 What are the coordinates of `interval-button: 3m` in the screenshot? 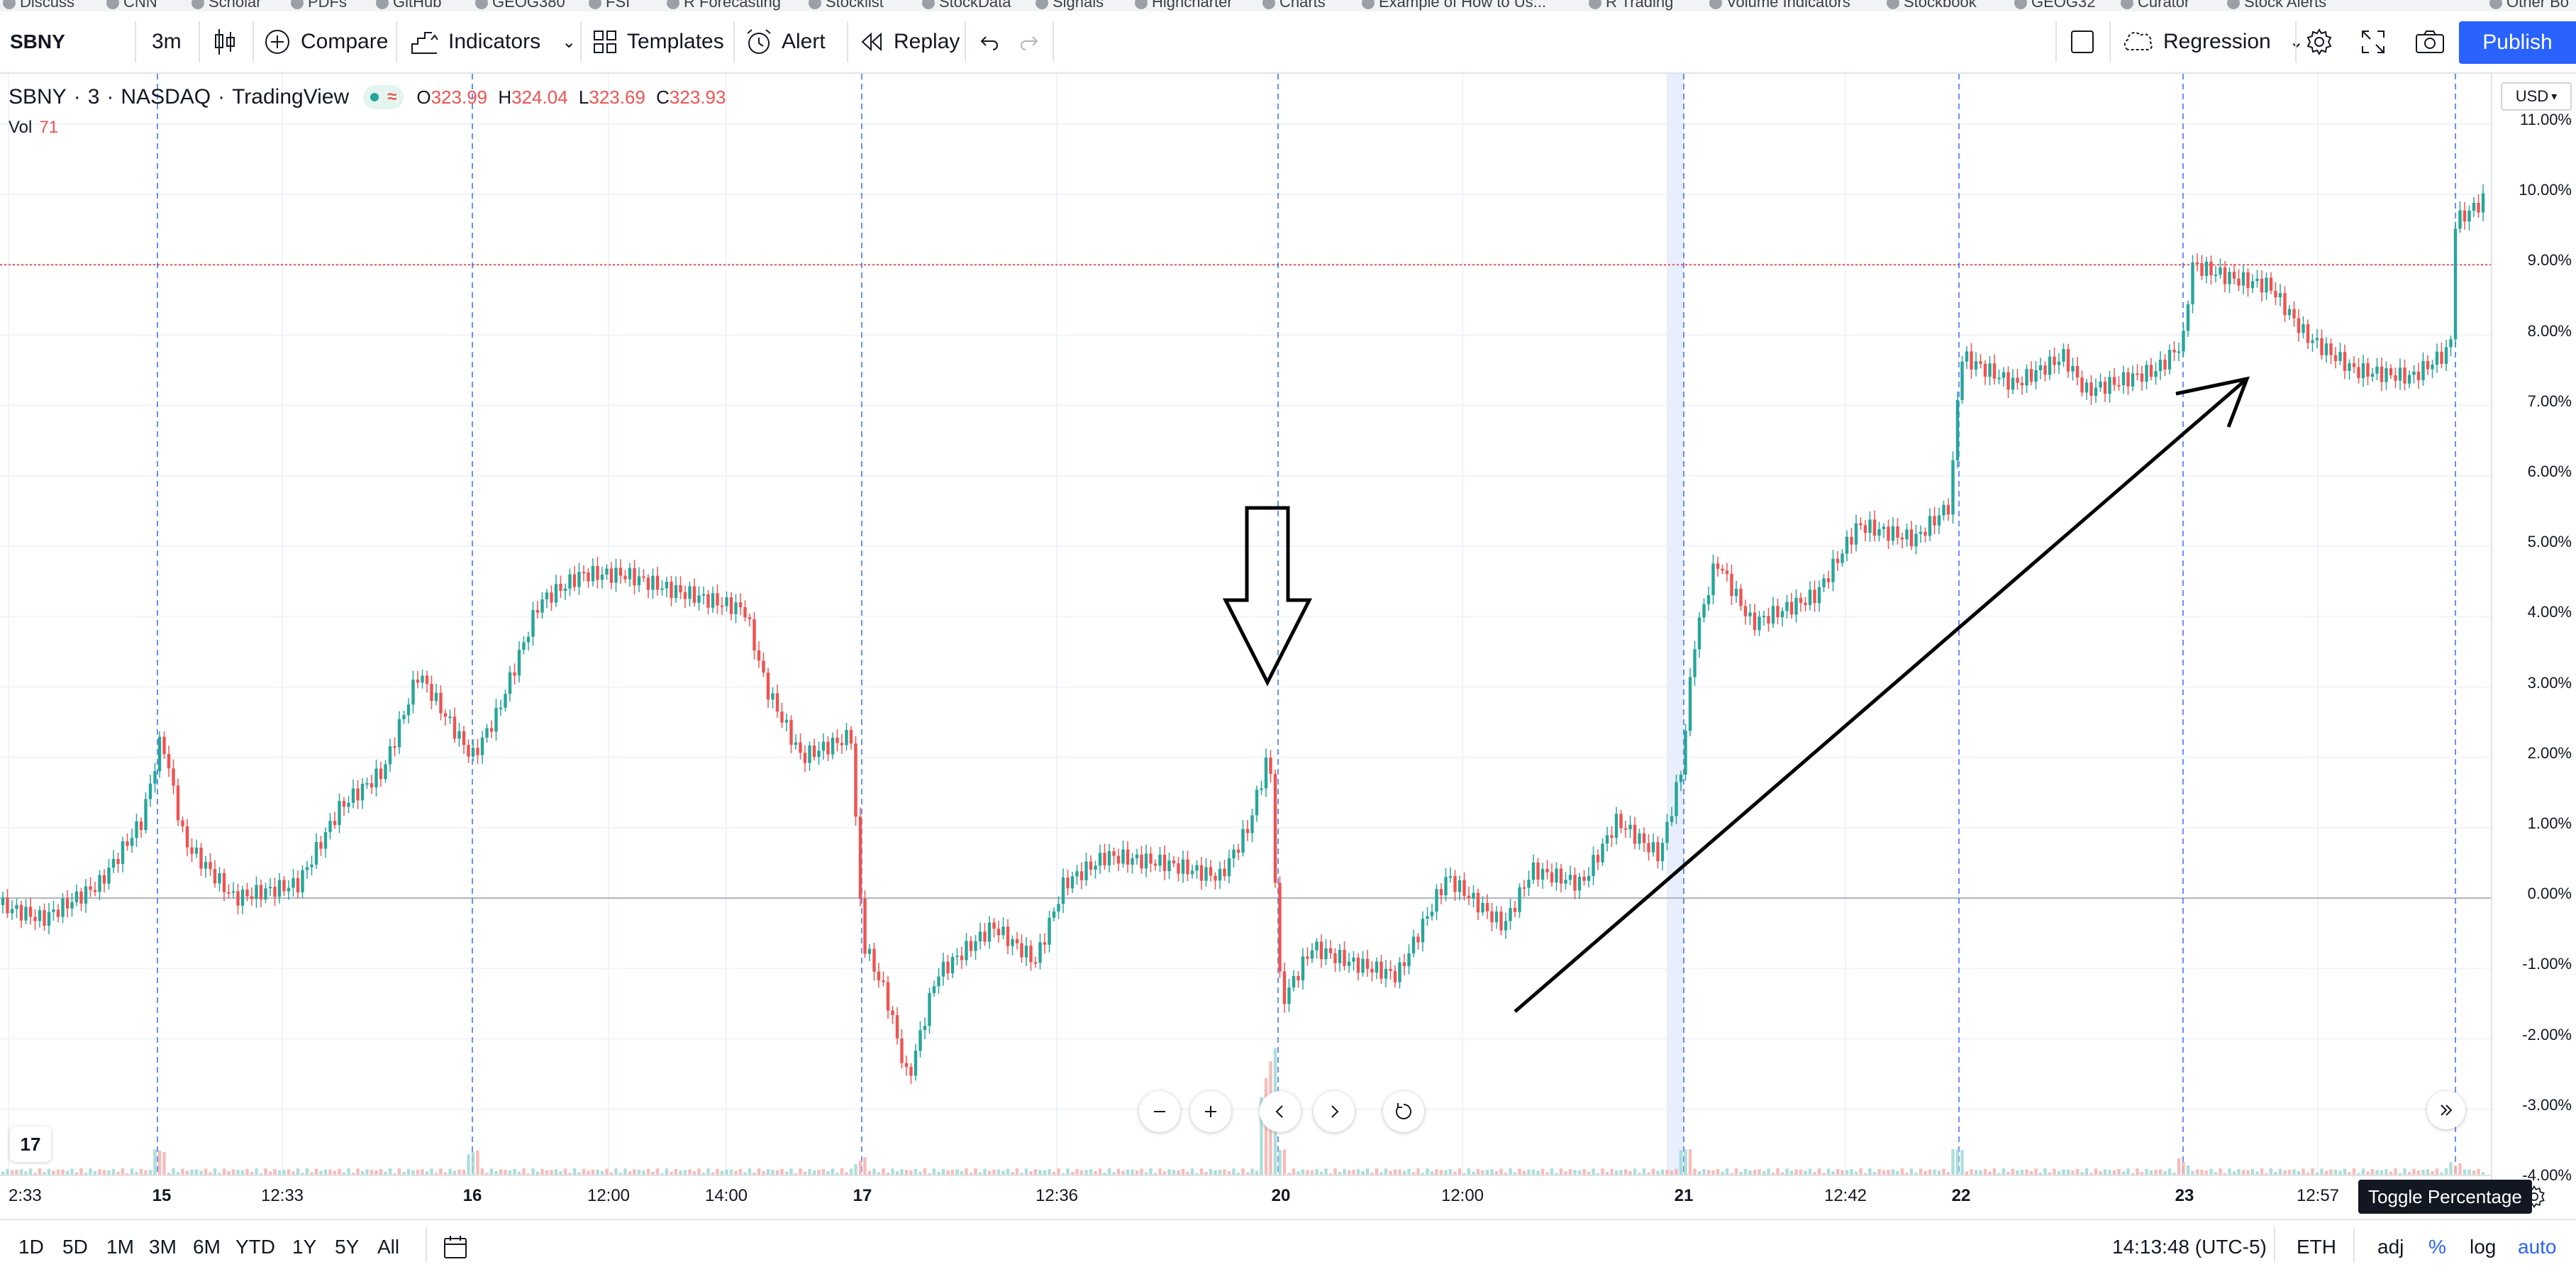 It's located at (167, 41).